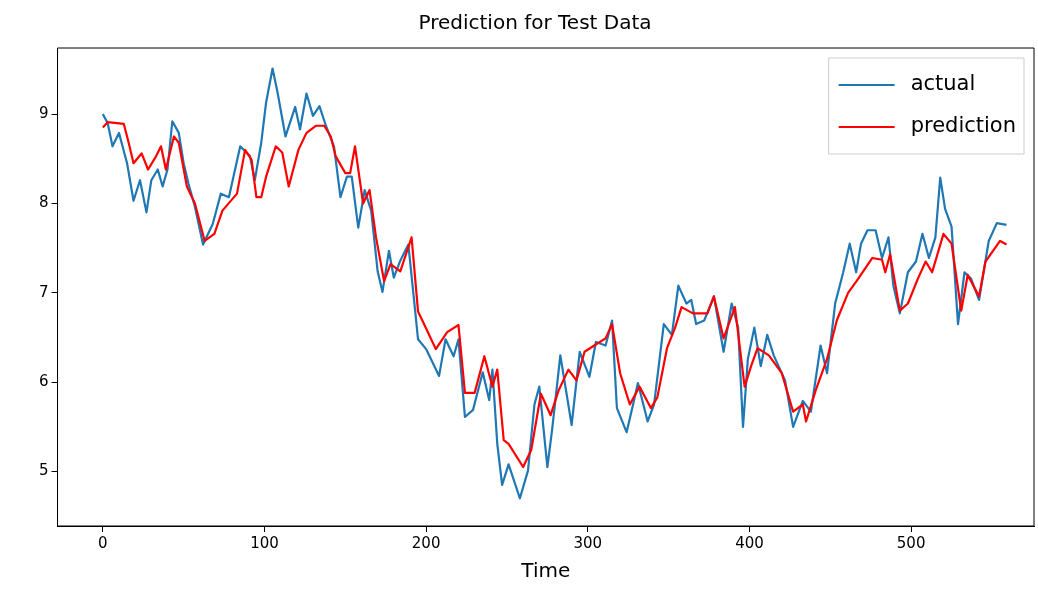  Describe the element at coordinates (963, 125) in the screenshot. I see `legend-label: prediction` at that location.